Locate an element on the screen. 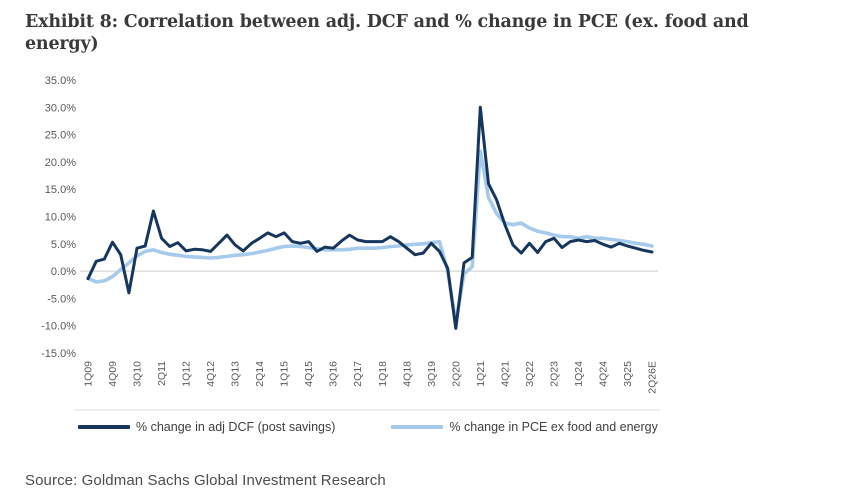 The width and height of the screenshot is (847, 500). x-tick-label: 4Q24 is located at coordinates (603, 374).